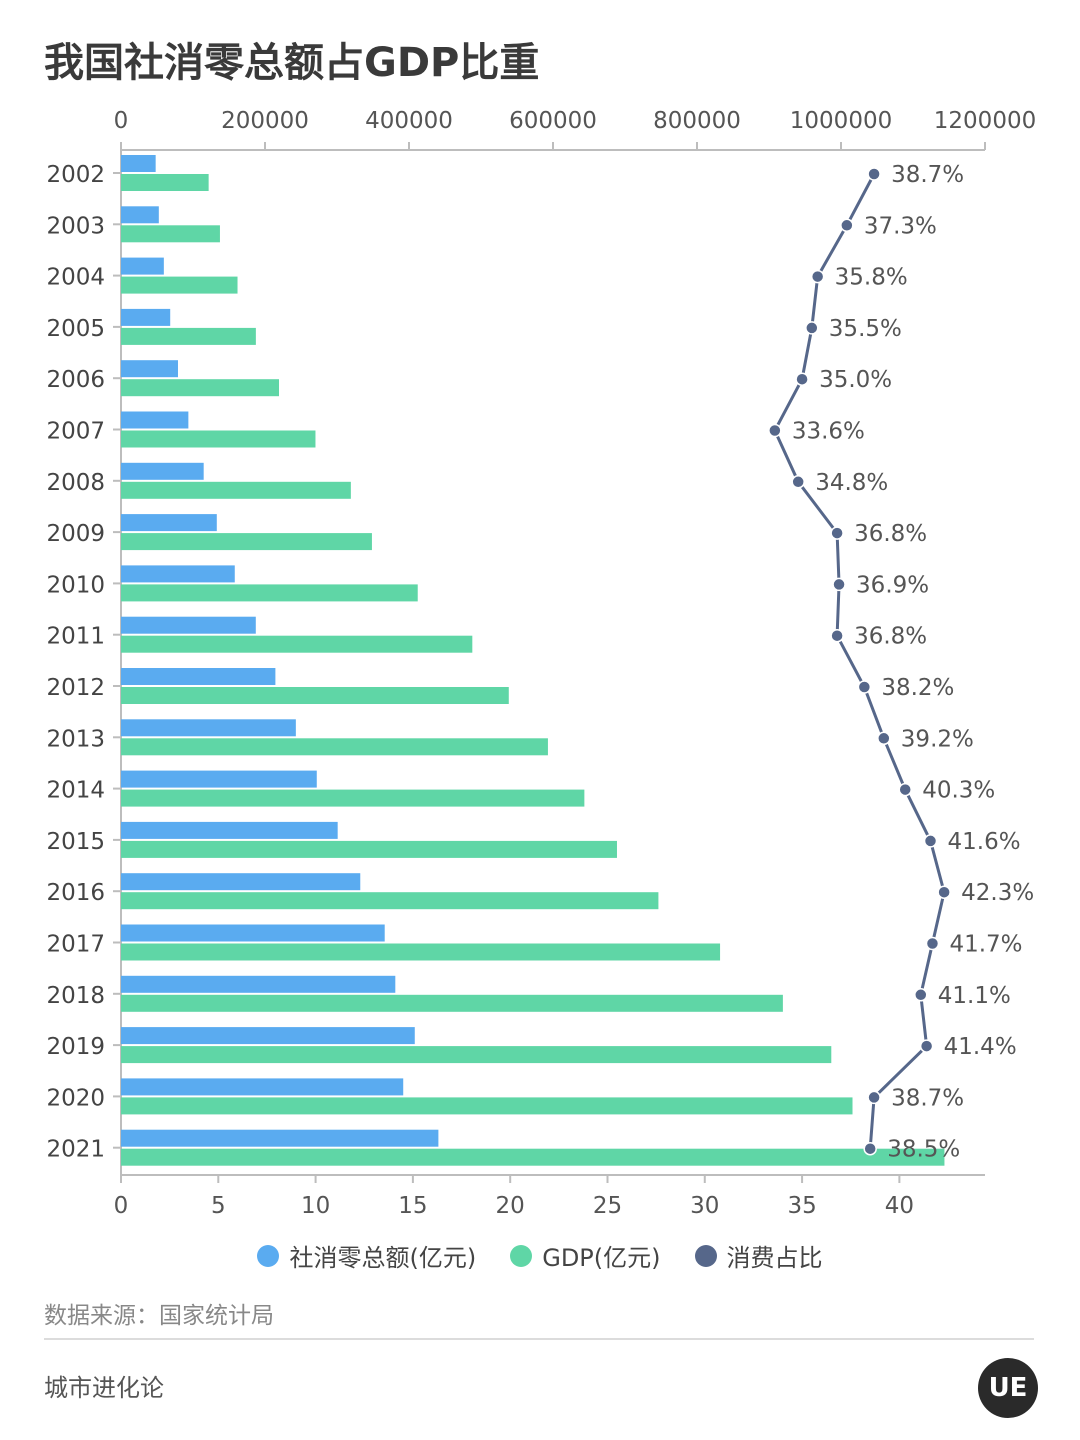 The height and width of the screenshot is (1440, 1080). I want to click on category-label: 2007, so click(75, 432).